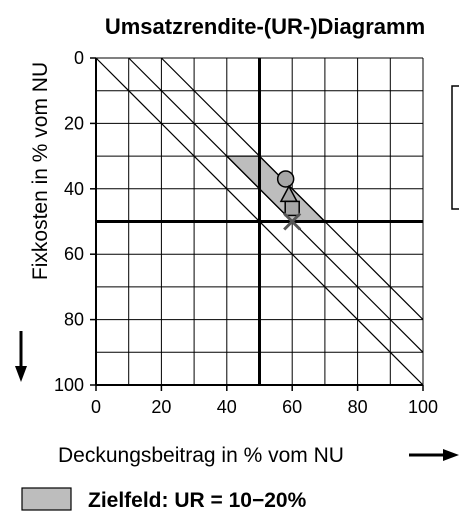 The image size is (459, 520). Describe the element at coordinates (75, 221) in the screenshot. I see `y-tick-labels: 0 20 40 60 80 100` at that location.